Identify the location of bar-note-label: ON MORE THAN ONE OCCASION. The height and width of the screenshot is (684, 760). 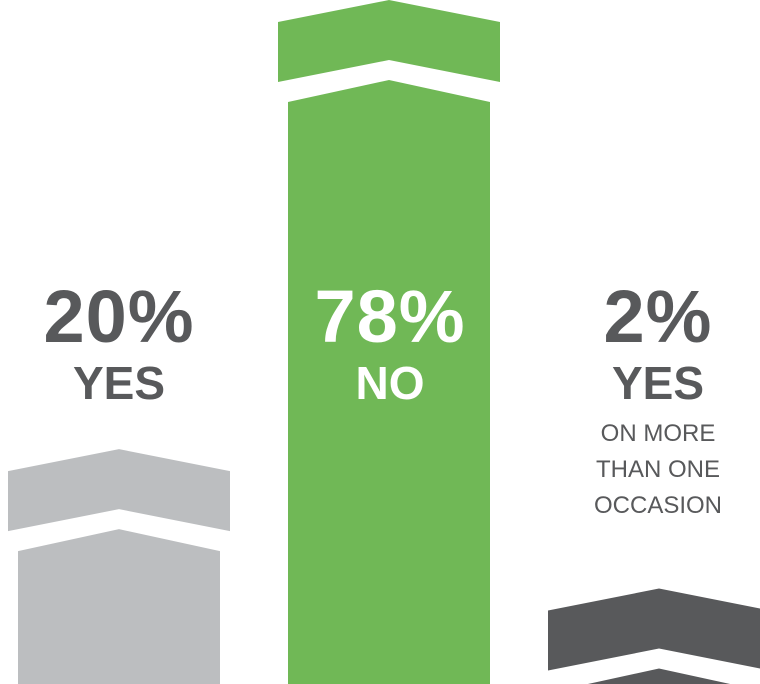
(657, 469).